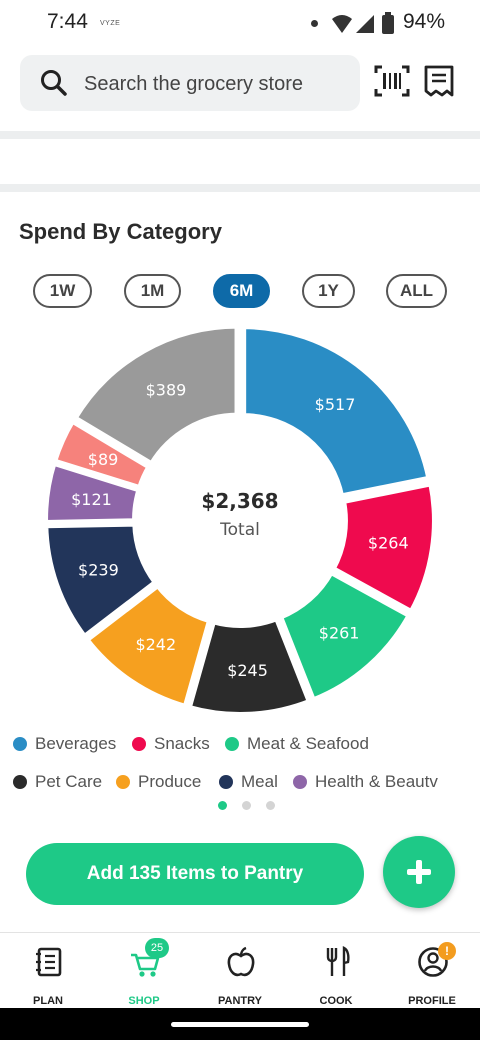 This screenshot has width=480, height=1040. What do you see at coordinates (120, 231) in the screenshot?
I see `section-title: Spend By Category` at bounding box center [120, 231].